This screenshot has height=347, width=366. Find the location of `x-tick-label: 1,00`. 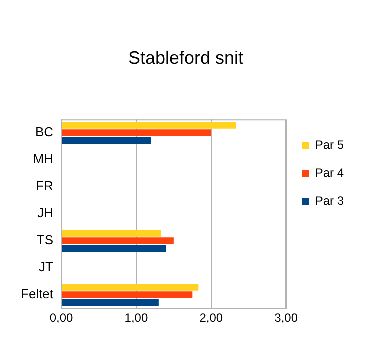

x-tick-label: 1,00 is located at coordinates (136, 318).